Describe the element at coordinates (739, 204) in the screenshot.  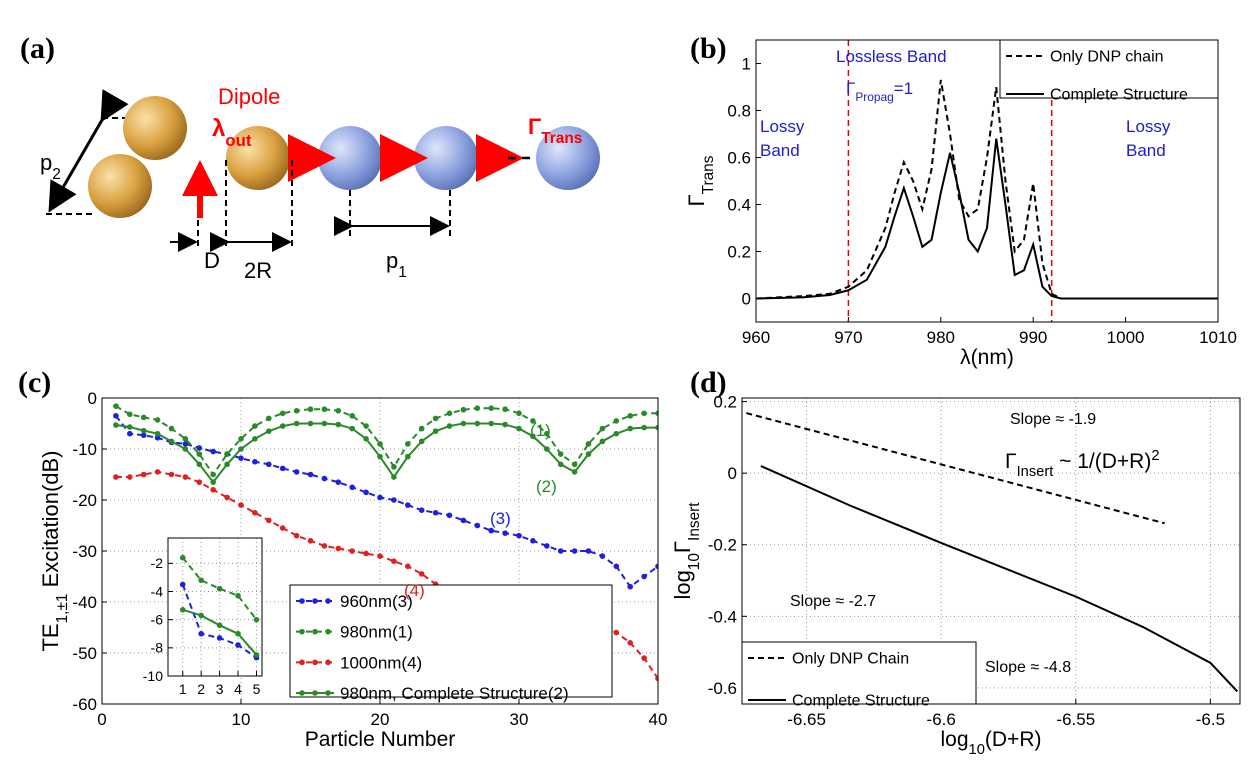
I see `y-tick-label: 0.4` at that location.